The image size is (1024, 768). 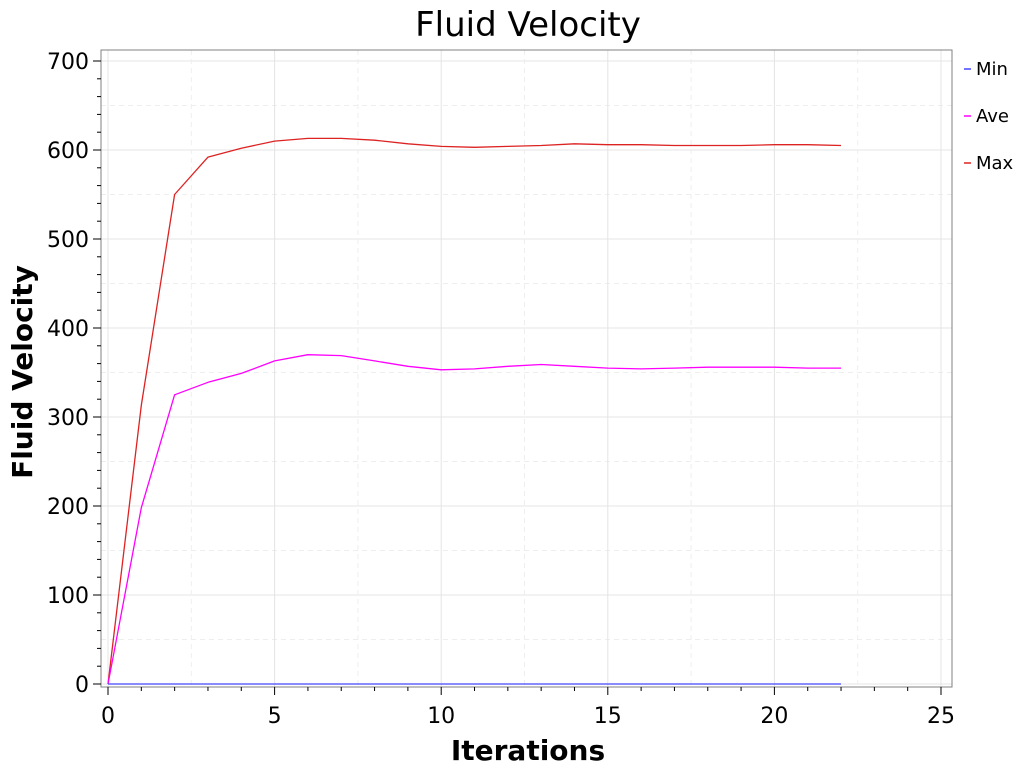 What do you see at coordinates (108, 716) in the screenshot?
I see `x-tick-label: 0` at bounding box center [108, 716].